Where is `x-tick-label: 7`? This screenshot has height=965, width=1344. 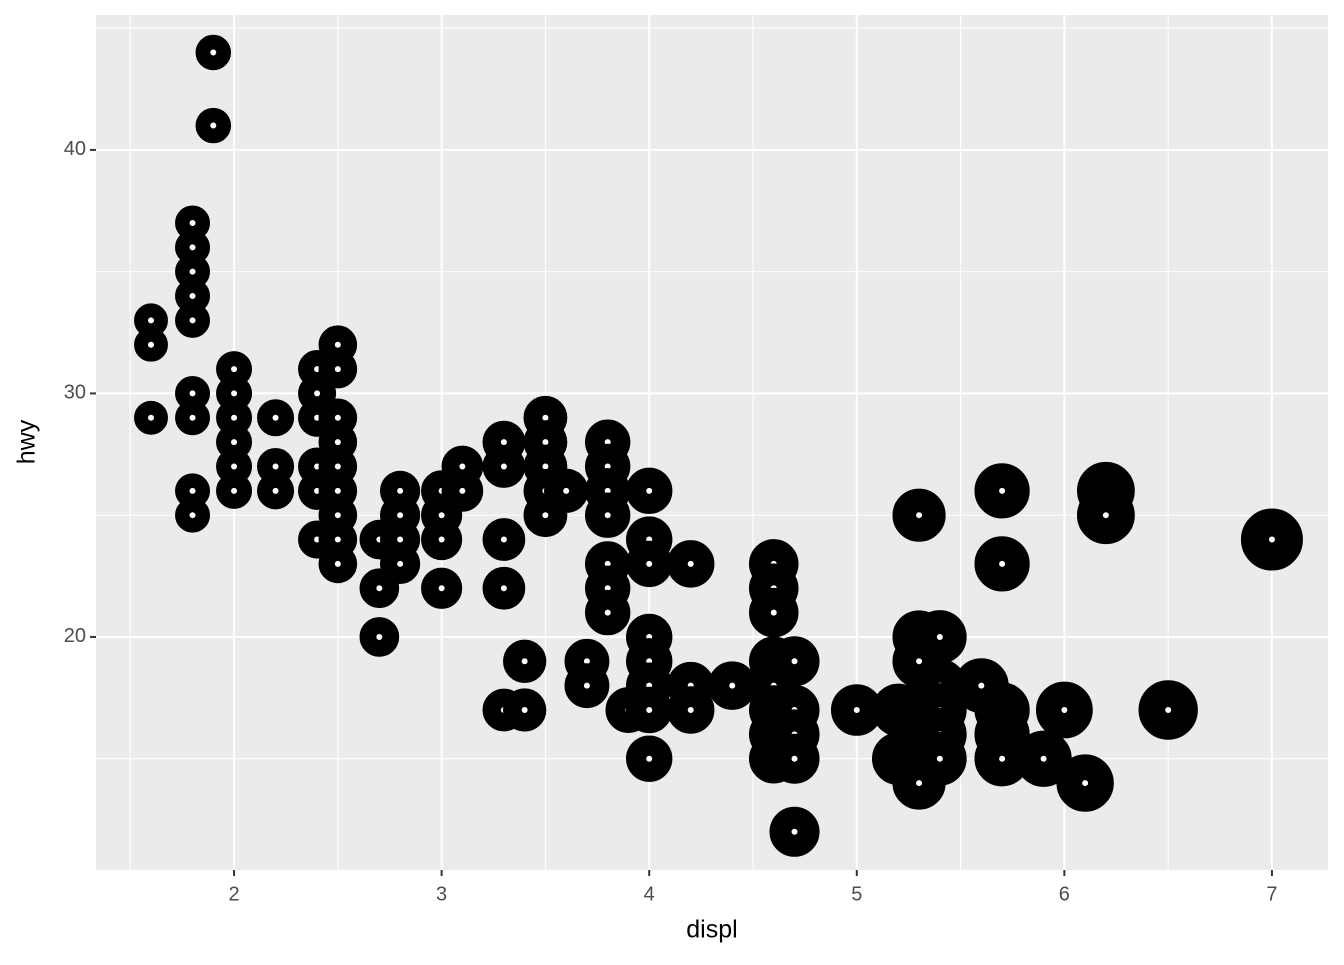 x-tick-label: 7 is located at coordinates (1271, 894).